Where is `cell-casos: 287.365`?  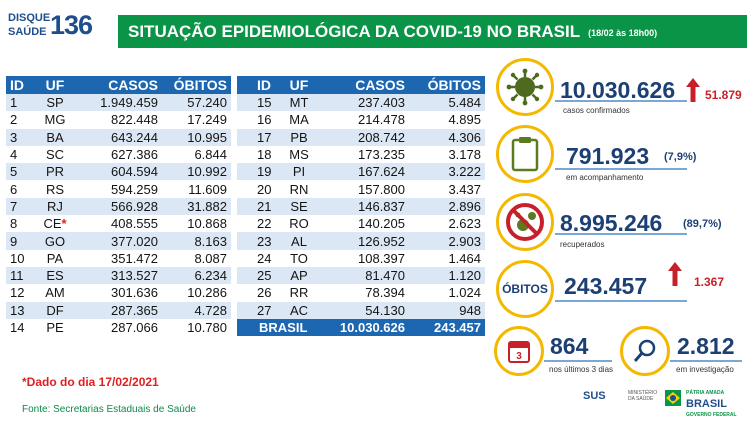
cell-casos: 287.365 is located at coordinates (119, 310).